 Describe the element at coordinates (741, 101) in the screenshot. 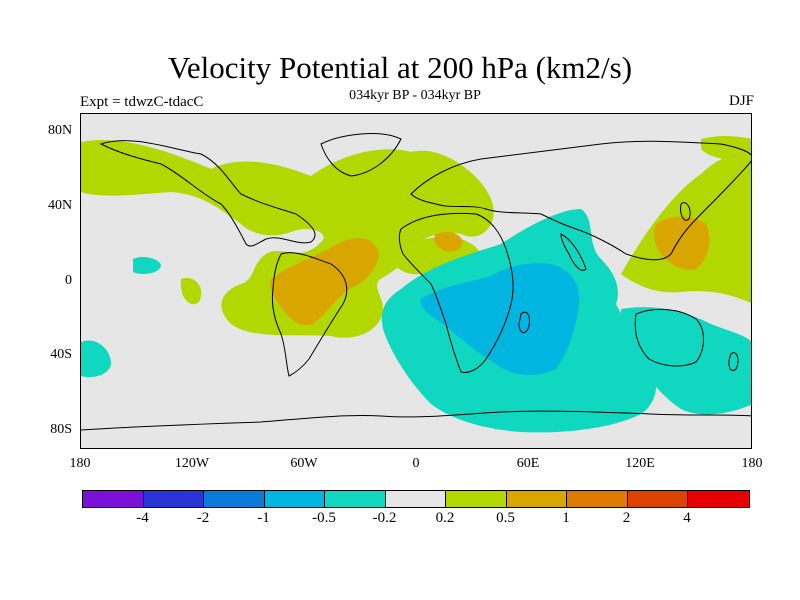

I see `season-label: DJF` at that location.